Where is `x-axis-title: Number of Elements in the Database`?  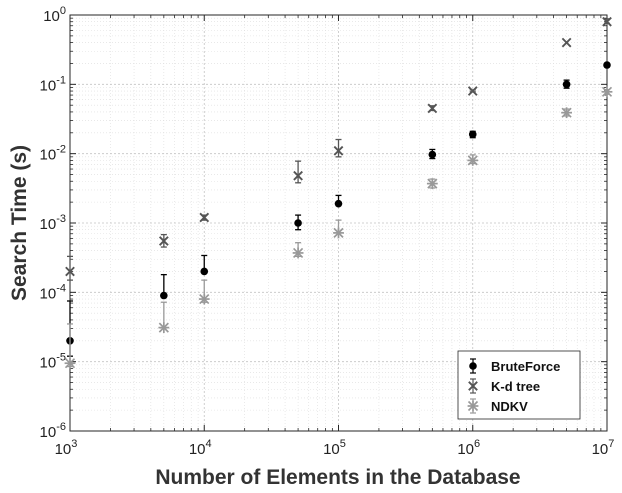
x-axis-title: Number of Elements in the Database is located at coordinates (337, 477).